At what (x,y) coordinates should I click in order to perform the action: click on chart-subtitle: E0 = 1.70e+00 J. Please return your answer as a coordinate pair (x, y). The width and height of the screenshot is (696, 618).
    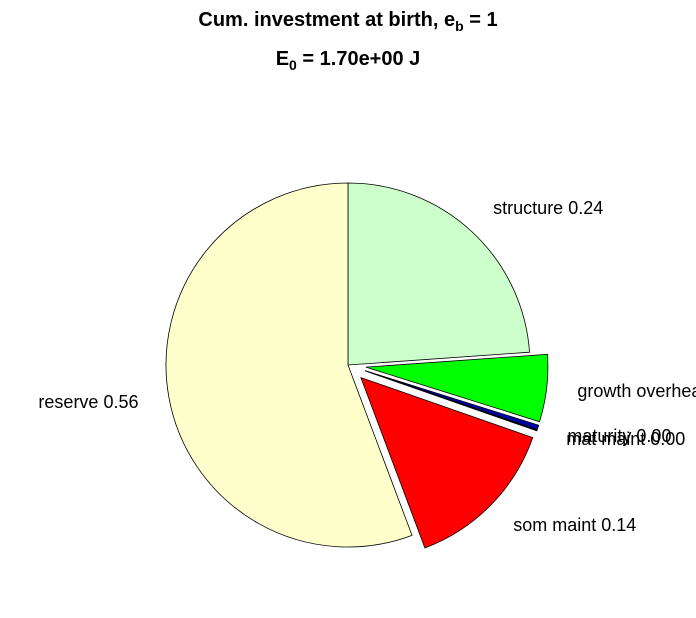
    Looking at the image, I should click on (348, 60).